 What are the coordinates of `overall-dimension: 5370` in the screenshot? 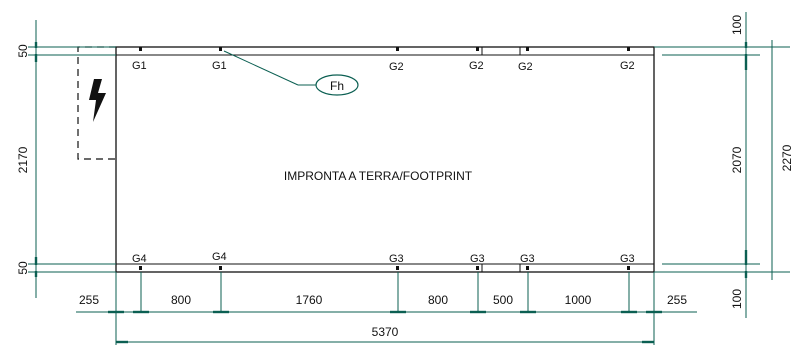 It's located at (385, 334).